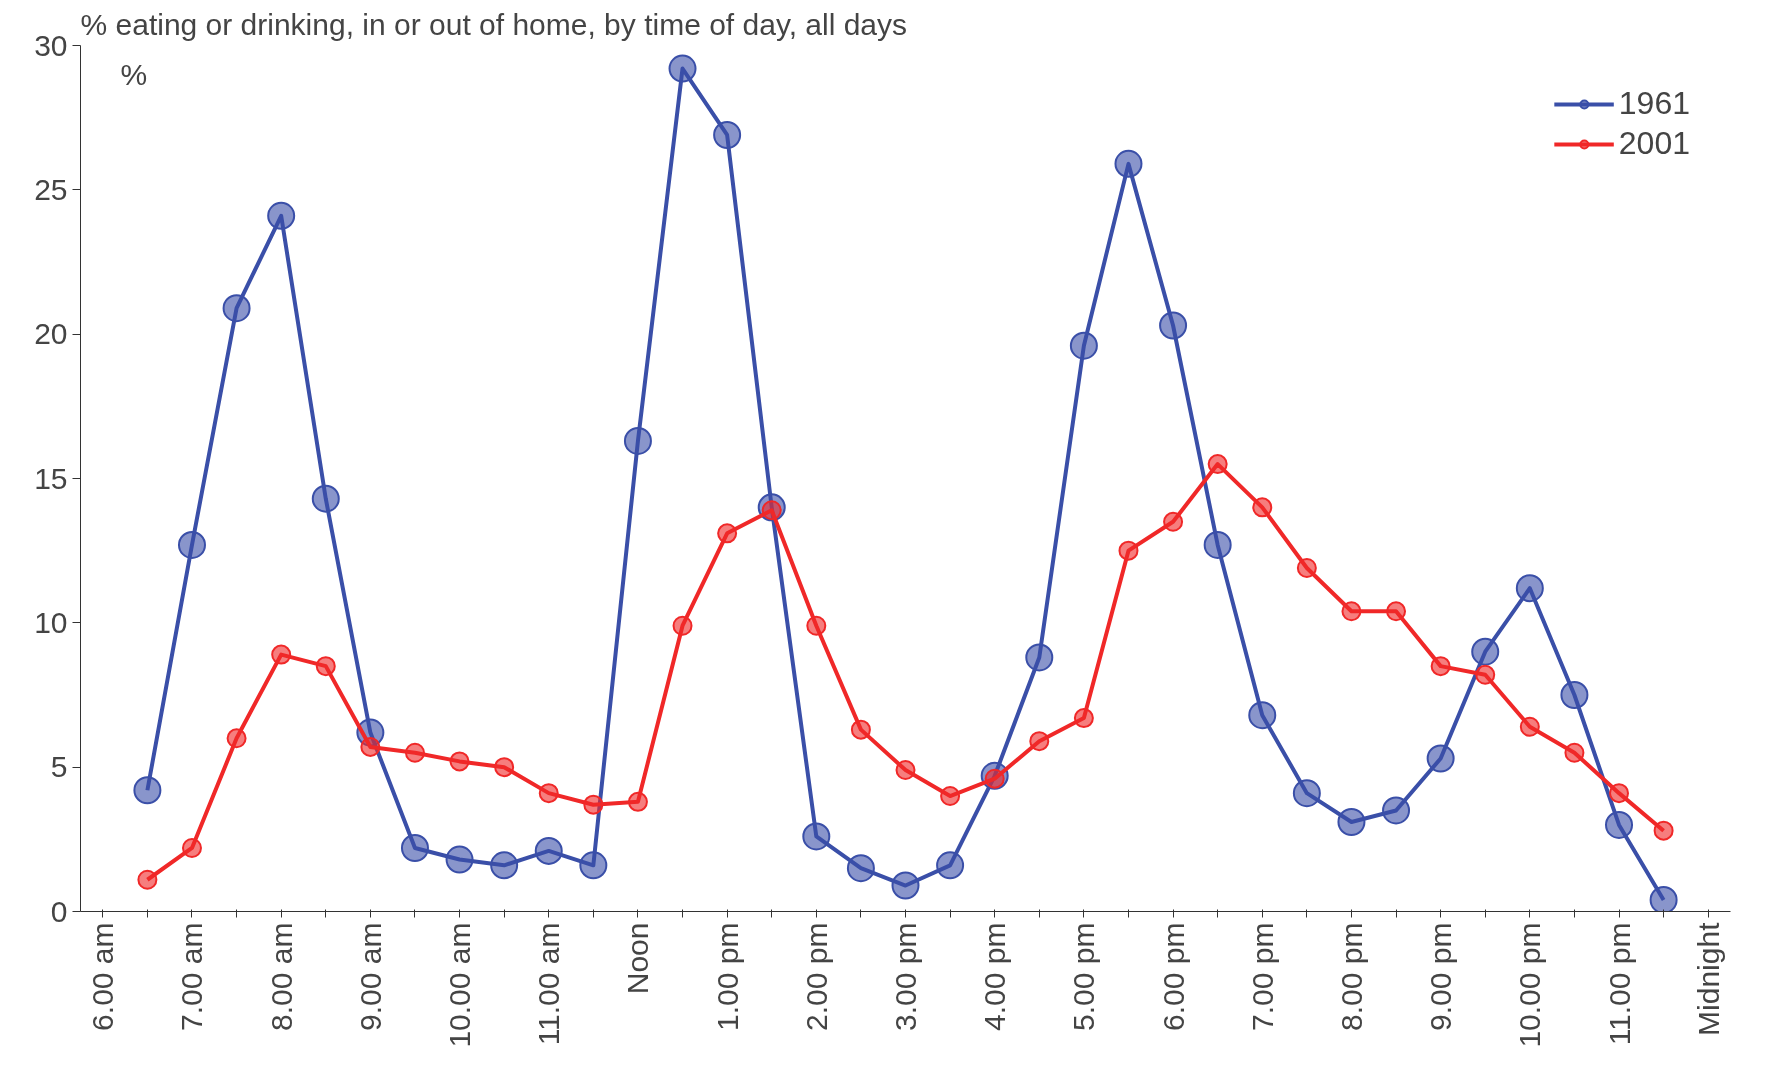 The image size is (1787, 1070). Describe the element at coordinates (494, 24) in the screenshot. I see `chart-title: % eating or drinking, in or out of home, by time of day, all days` at that location.